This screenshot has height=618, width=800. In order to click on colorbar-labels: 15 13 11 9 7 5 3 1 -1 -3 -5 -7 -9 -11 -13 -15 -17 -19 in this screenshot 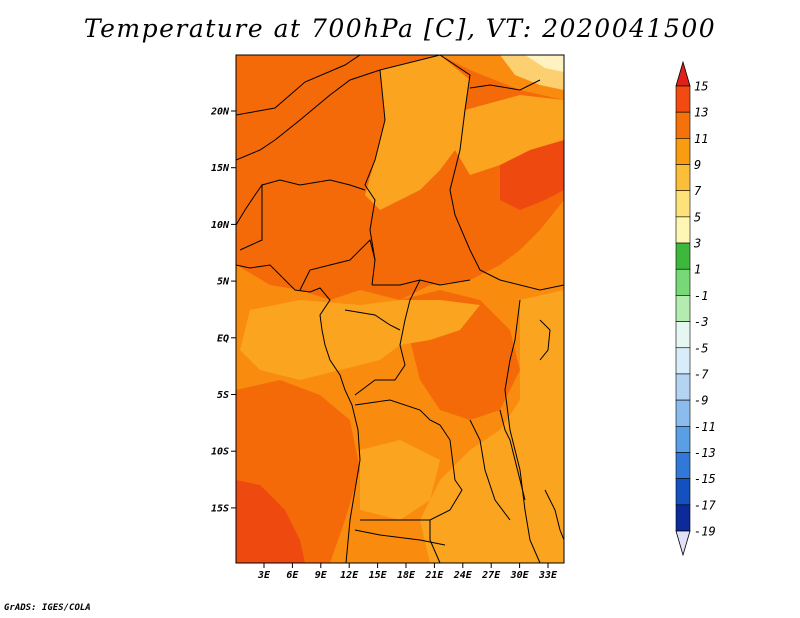, I will do `click(704, 309)`.